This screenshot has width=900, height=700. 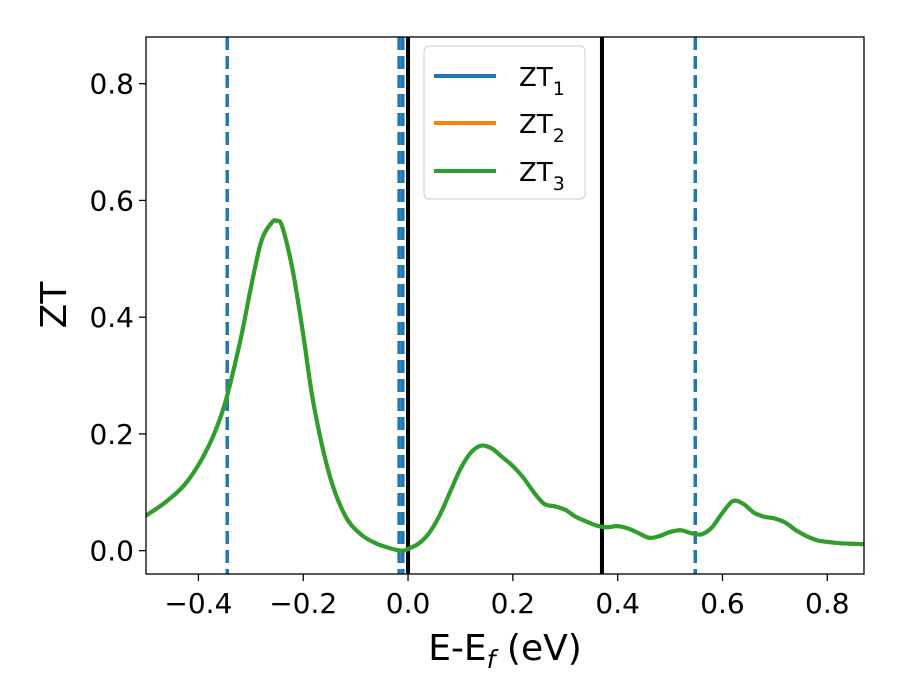 I want to click on legend-frame, so click(x=504, y=122).